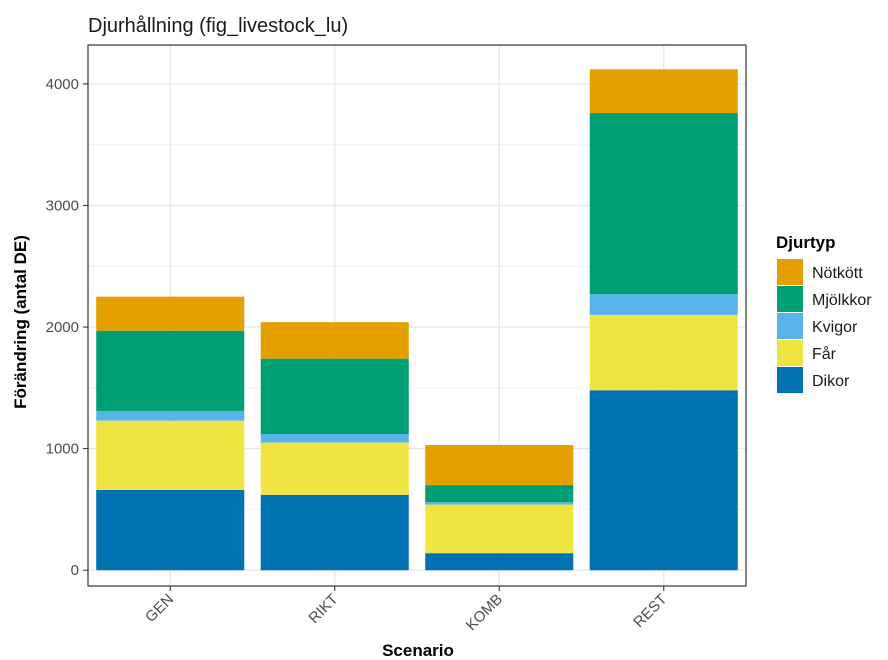  What do you see at coordinates (418, 650) in the screenshot?
I see `x-axis-title: Scenario` at bounding box center [418, 650].